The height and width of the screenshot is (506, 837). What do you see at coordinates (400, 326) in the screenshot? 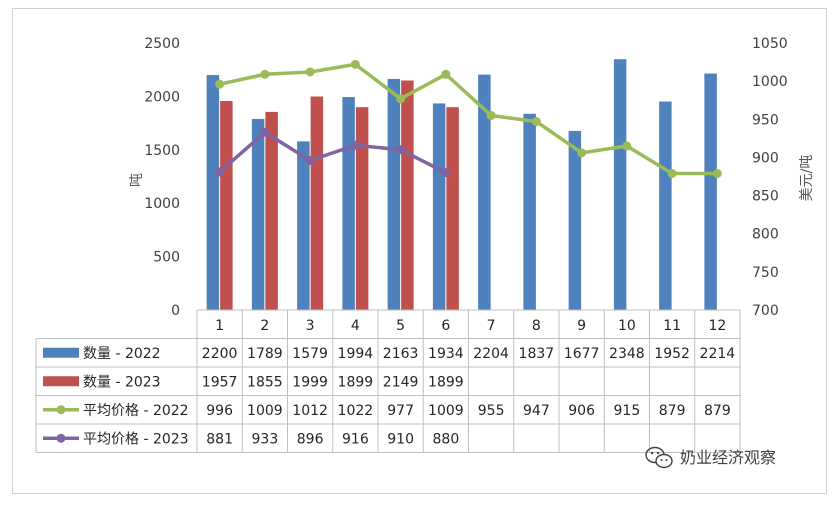
I see `x-tick-label: 5` at bounding box center [400, 326].